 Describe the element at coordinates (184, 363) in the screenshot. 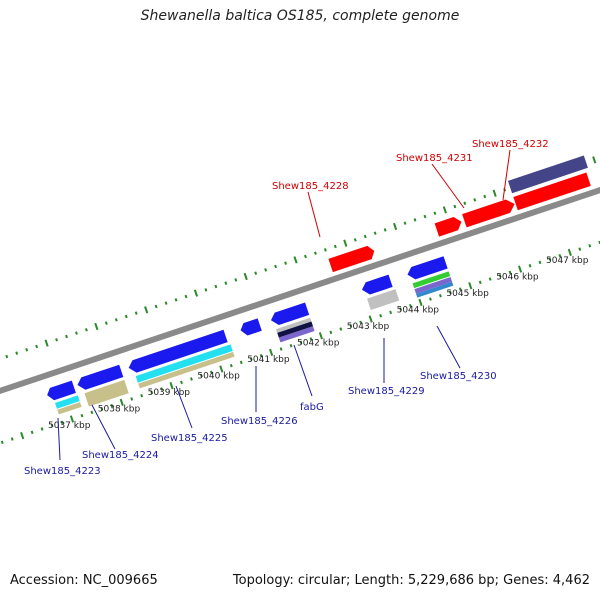

I see `feature-band-cyan` at that location.